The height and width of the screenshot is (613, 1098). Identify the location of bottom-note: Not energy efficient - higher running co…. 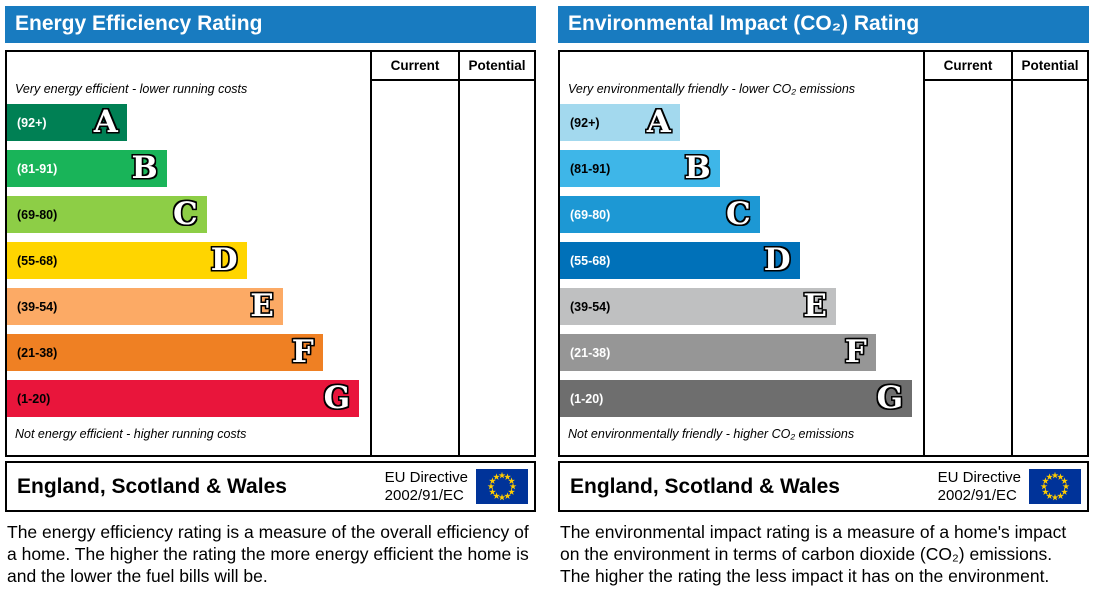
(131, 434).